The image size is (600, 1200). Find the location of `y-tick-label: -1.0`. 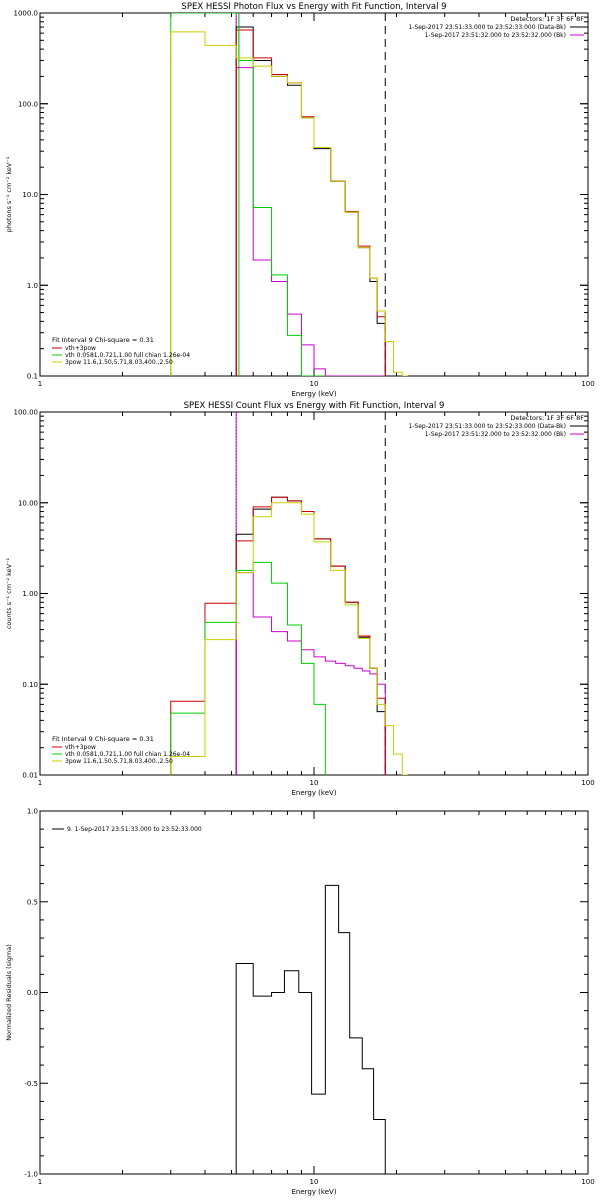

y-tick-label: -1.0 is located at coordinates (31, 1175).